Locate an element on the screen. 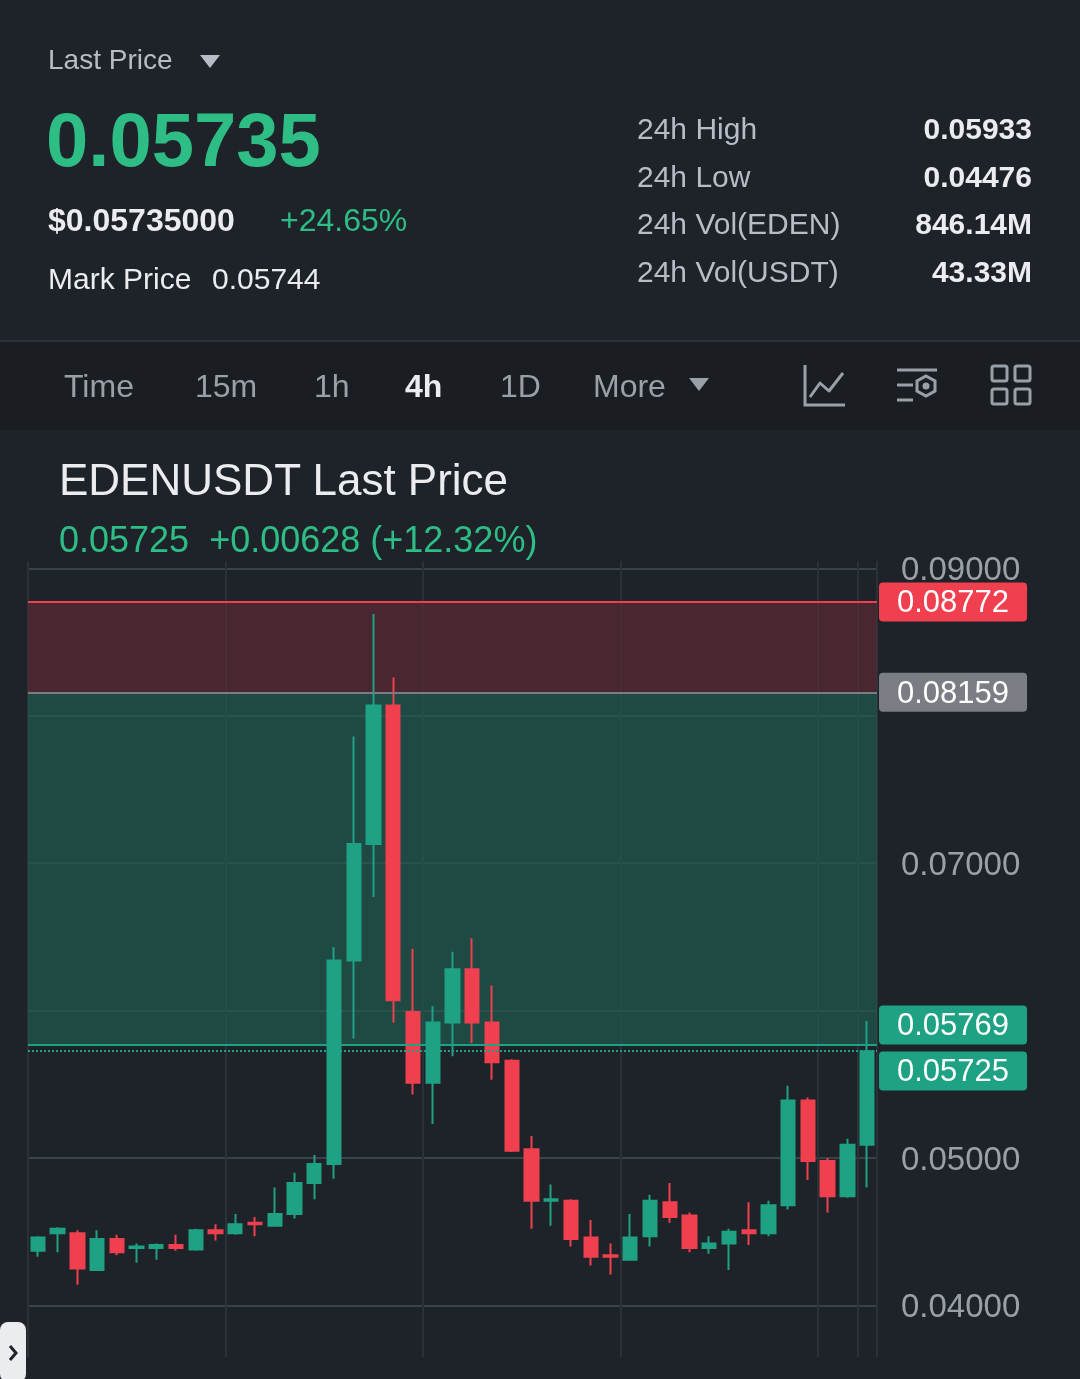 Image resolution: width=1080 pixels, height=1379 pixels. text: 1h is located at coordinates (332, 386).